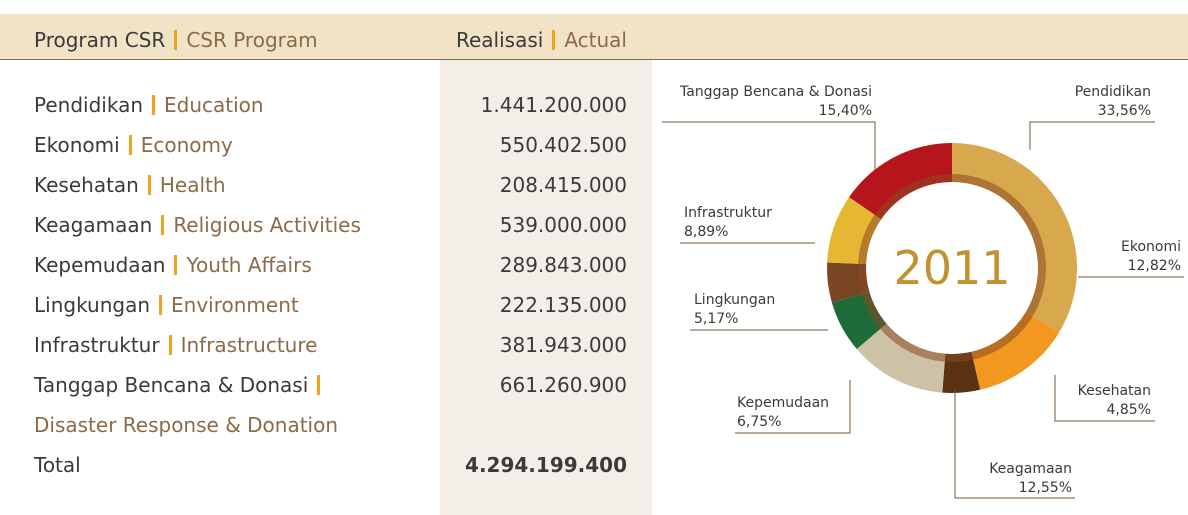  Describe the element at coordinates (186, 145) in the screenshot. I see `row-text: Economy` at that location.